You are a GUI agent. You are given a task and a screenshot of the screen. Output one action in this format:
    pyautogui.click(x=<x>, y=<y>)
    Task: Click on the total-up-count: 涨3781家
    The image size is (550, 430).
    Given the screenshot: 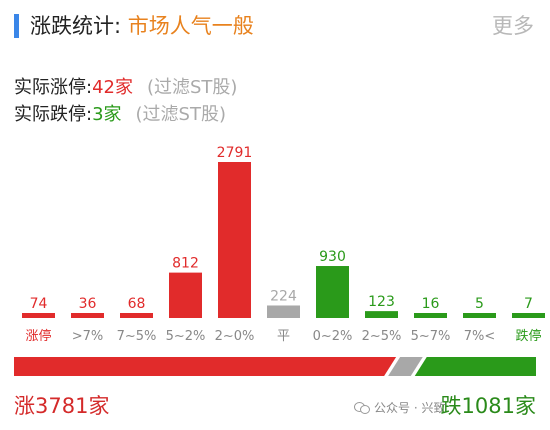 What is the action you would take?
    pyautogui.click(x=62, y=406)
    